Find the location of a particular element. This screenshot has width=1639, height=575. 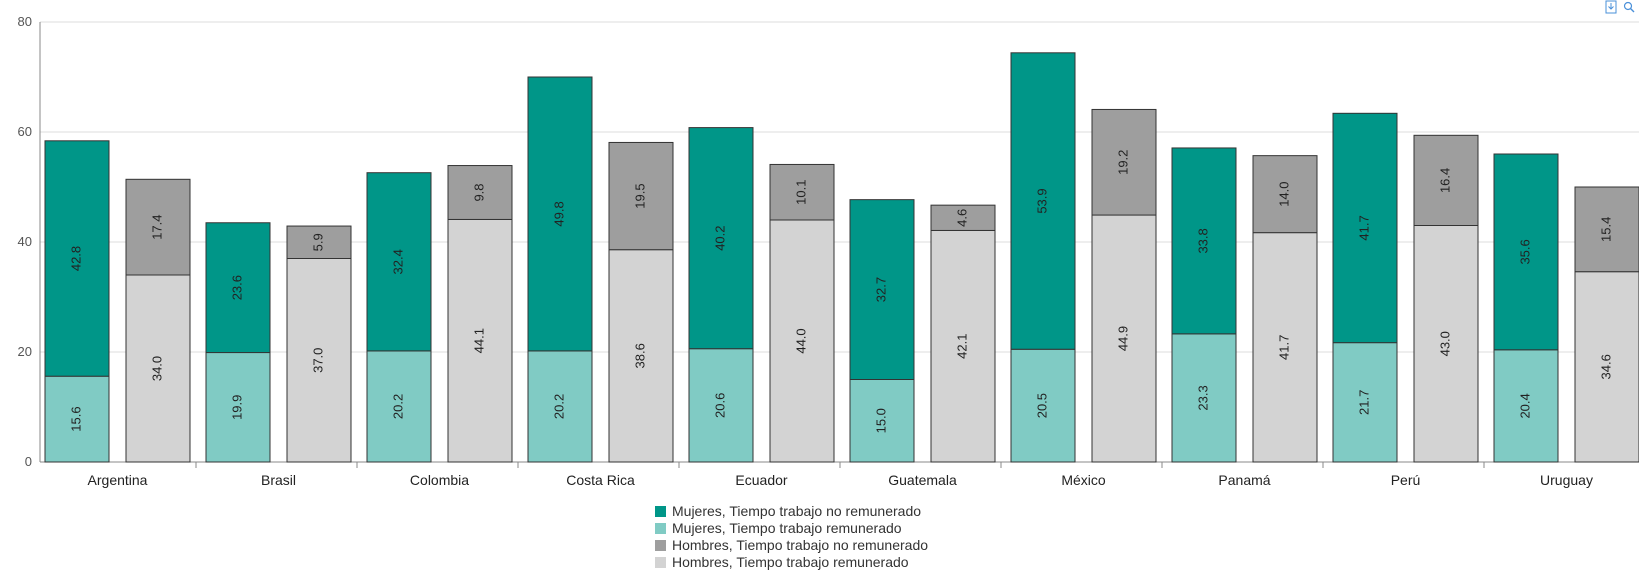

data-label: 20.6 is located at coordinates (719, 405).